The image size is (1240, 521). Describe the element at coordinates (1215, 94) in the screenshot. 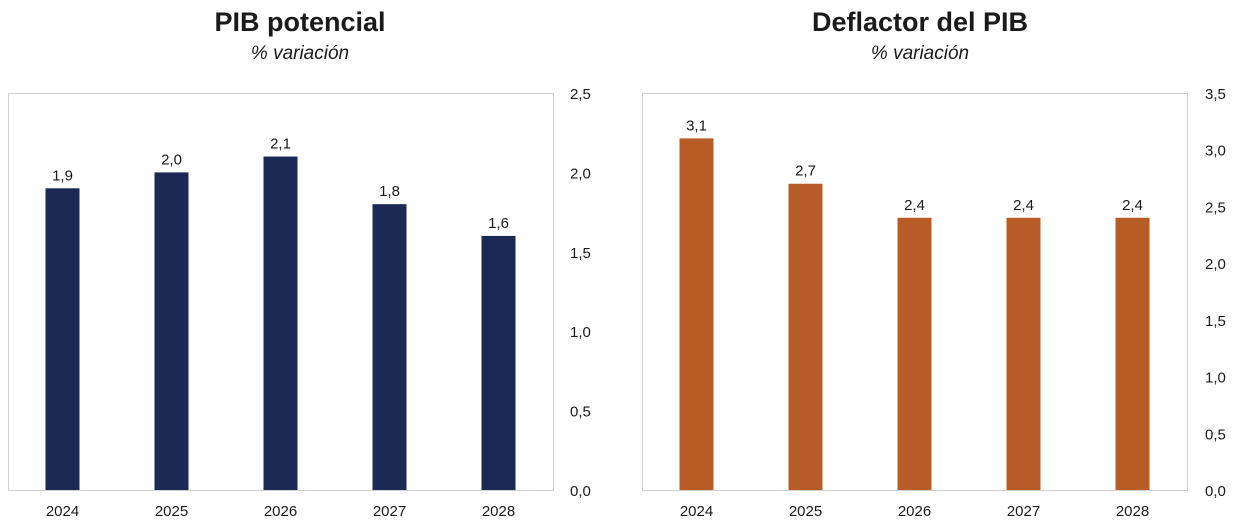

I see `y-tick-label: 3,5` at that location.